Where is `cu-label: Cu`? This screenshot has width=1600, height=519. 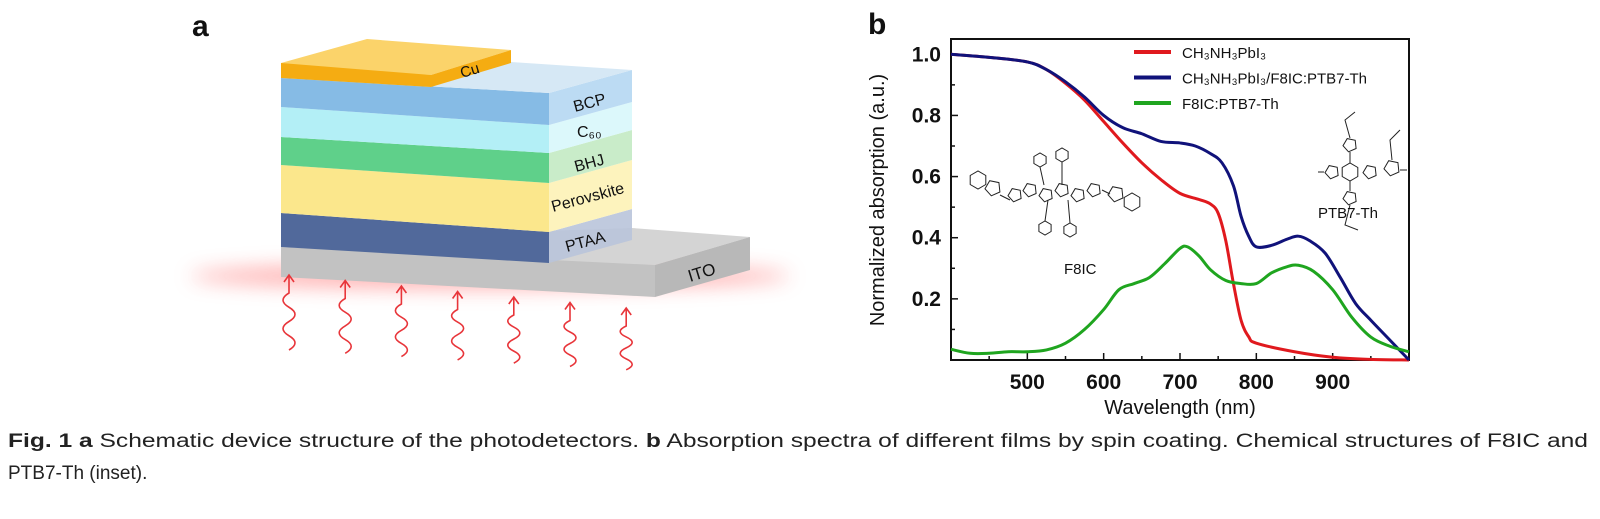 cu-label: Cu is located at coordinates (469, 71).